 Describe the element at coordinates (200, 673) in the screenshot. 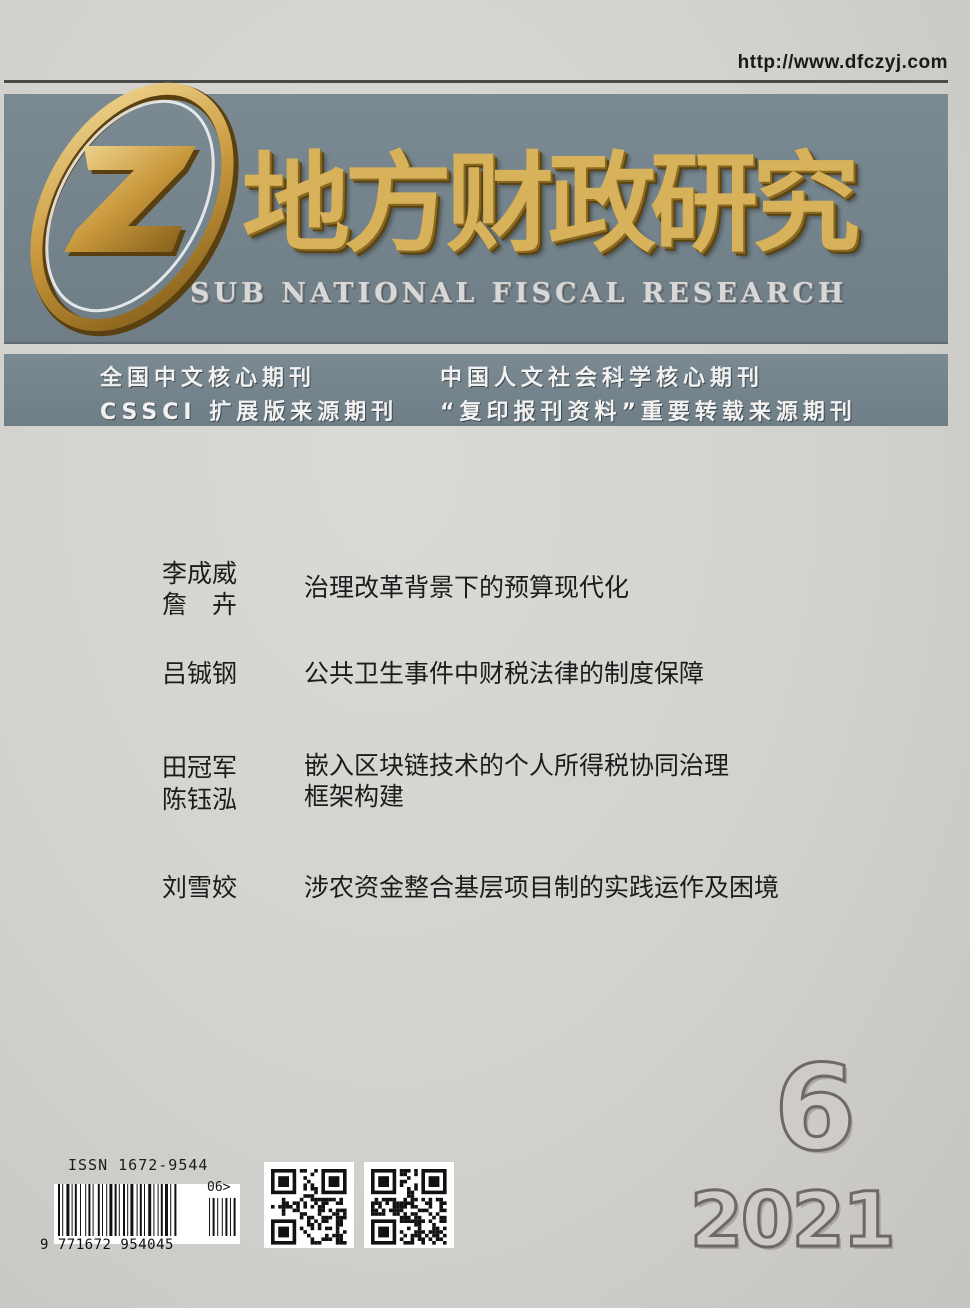

I see `article-author: 吕铖钢` at that location.